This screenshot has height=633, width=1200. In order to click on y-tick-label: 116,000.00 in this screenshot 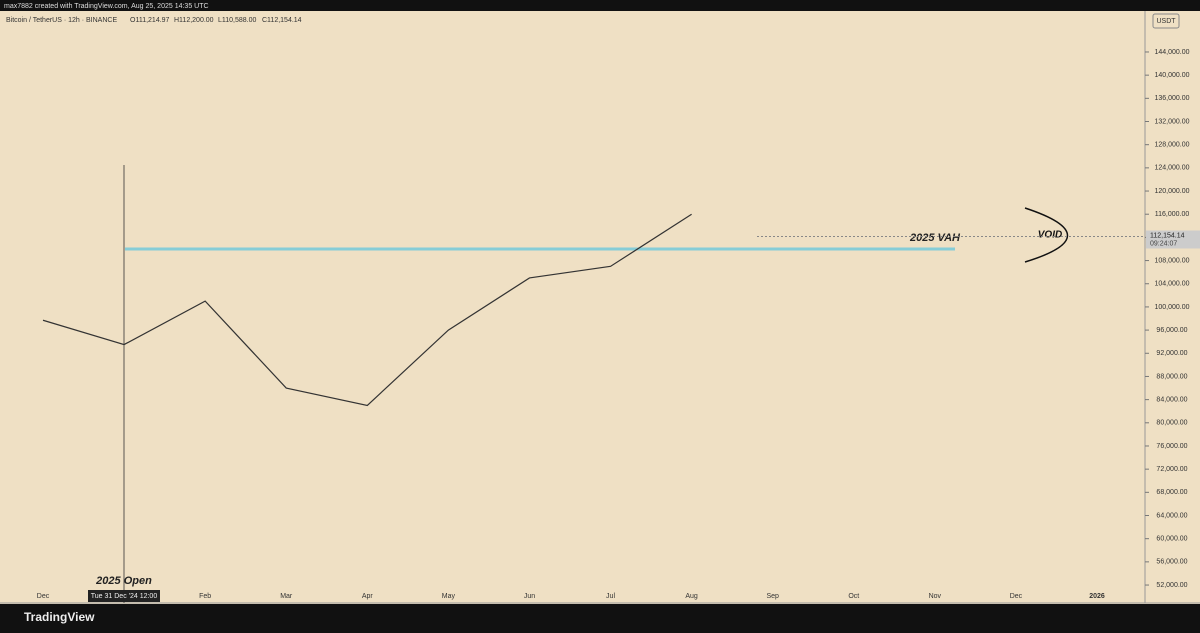, I will do `click(1172, 214)`.